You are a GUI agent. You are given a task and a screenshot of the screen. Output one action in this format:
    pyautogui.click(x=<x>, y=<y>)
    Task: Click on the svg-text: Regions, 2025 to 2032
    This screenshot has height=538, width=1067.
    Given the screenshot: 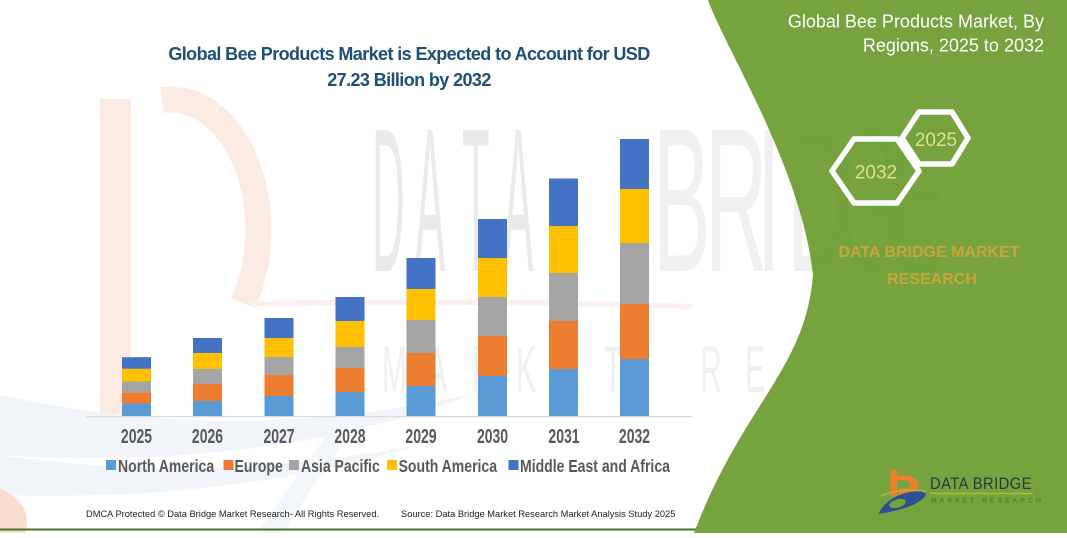 What is the action you would take?
    pyautogui.click(x=953, y=46)
    